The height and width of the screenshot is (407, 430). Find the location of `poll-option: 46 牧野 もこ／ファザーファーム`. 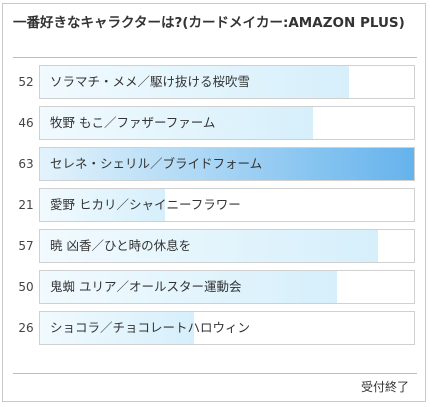

poll-option: 46 牧野 もこ／ファザーファーム is located at coordinates (215, 123).